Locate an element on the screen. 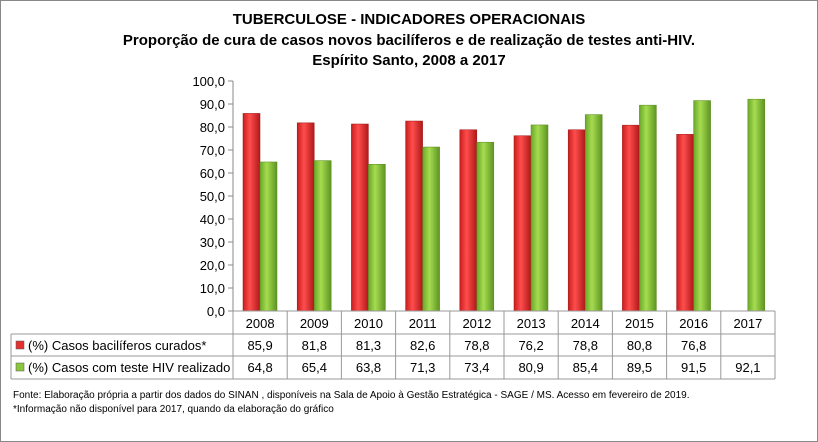 This screenshot has width=818, height=442. bar-hiv-2009 is located at coordinates (322, 236).